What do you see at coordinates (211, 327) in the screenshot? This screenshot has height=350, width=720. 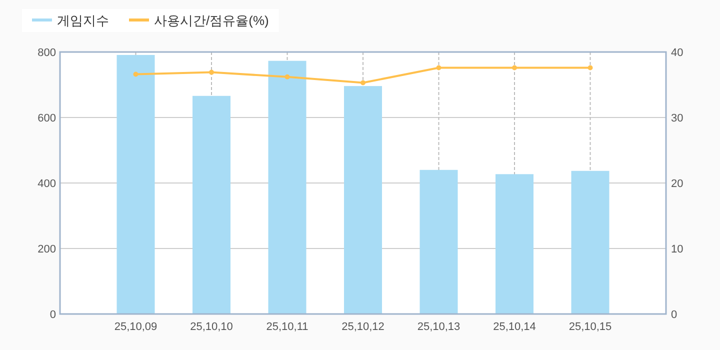 I see `x-tick-label: 25,10,10` at bounding box center [211, 327].